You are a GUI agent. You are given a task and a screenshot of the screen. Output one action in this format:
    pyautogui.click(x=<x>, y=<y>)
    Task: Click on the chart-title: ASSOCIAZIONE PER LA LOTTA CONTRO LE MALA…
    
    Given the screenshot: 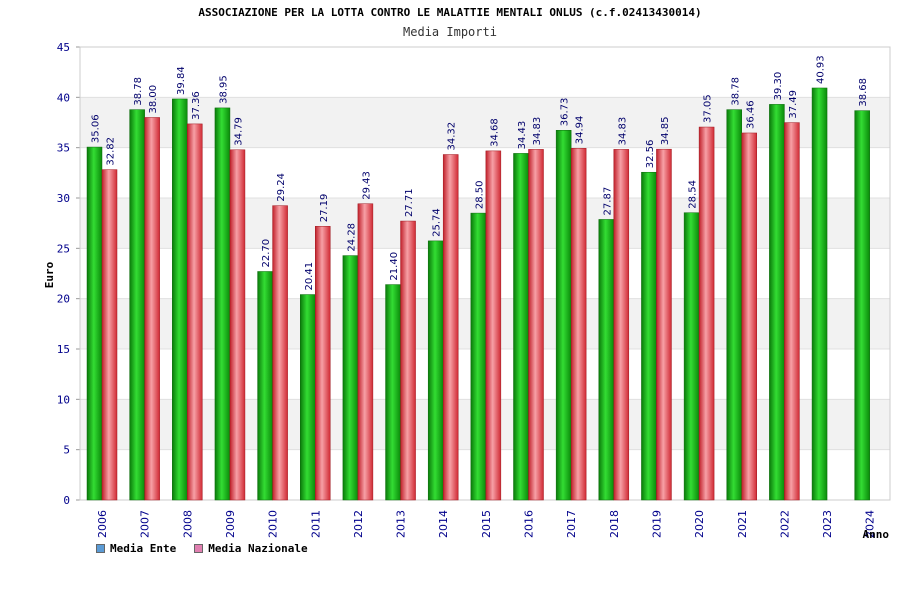 What is the action you would take?
    pyautogui.click(x=450, y=12)
    